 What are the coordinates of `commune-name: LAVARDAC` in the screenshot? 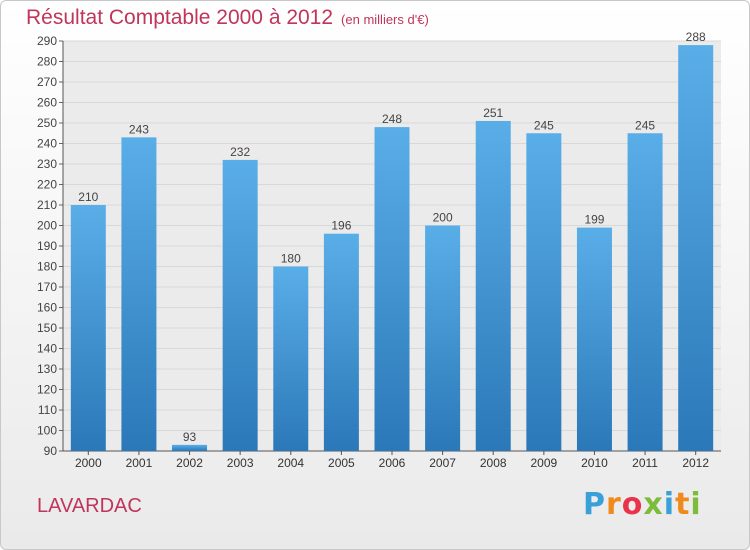 It's located at (89, 506).